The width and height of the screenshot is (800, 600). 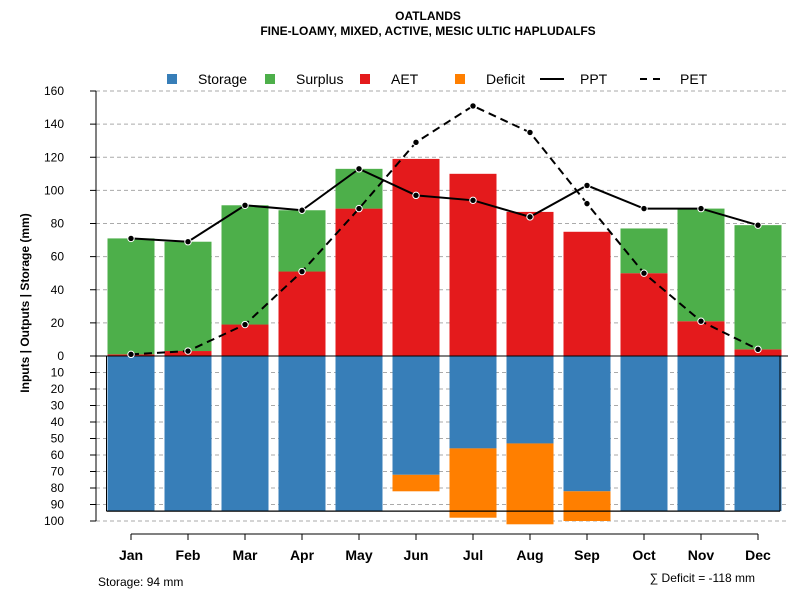 What do you see at coordinates (701, 208) in the screenshot?
I see `ppt-point-nov` at bounding box center [701, 208].